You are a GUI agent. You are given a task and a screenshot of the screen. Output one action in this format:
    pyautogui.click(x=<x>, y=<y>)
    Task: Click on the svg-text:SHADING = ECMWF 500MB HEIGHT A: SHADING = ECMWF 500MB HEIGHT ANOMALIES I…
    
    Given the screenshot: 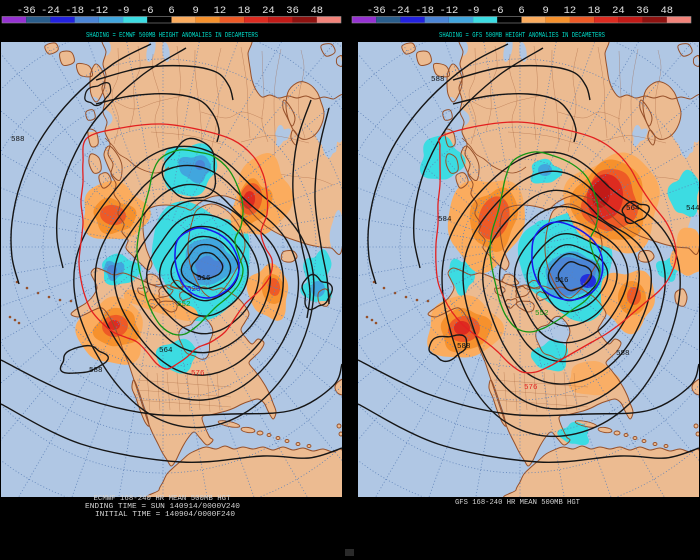 What is the action you would take?
    pyautogui.click(x=172, y=36)
    